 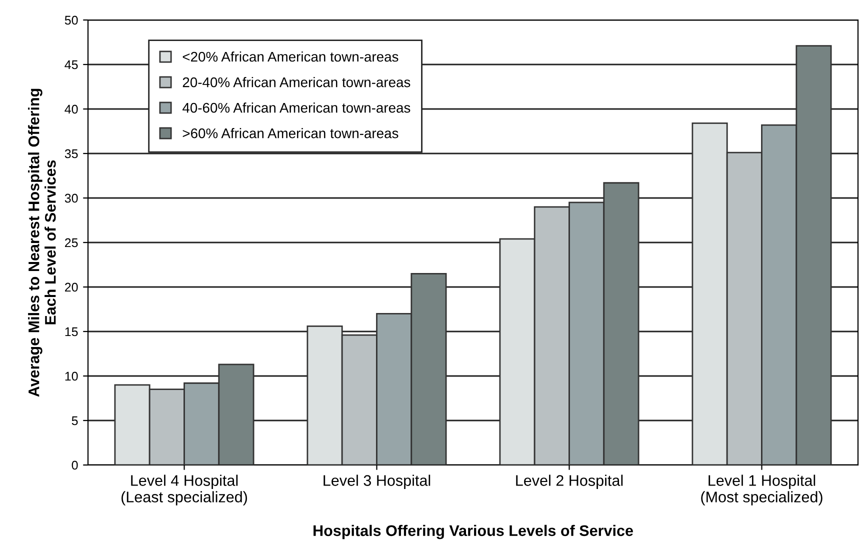 What do you see at coordinates (377, 481) in the screenshot?
I see `x-tick-label: Level 3 Hospital` at bounding box center [377, 481].